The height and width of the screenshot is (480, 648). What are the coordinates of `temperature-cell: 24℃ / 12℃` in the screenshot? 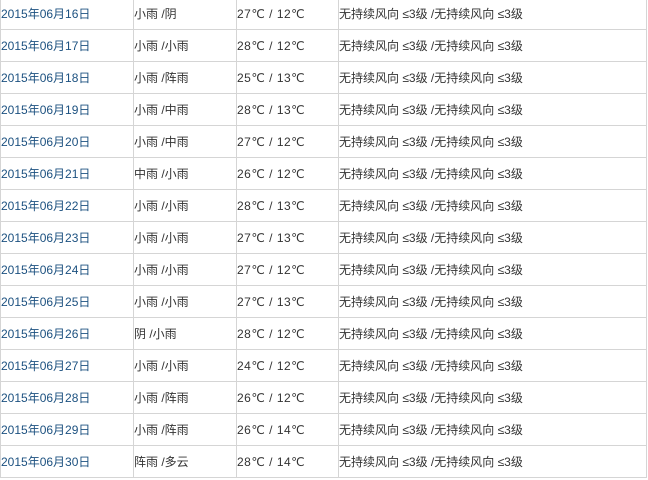 It's located at (287, 365).